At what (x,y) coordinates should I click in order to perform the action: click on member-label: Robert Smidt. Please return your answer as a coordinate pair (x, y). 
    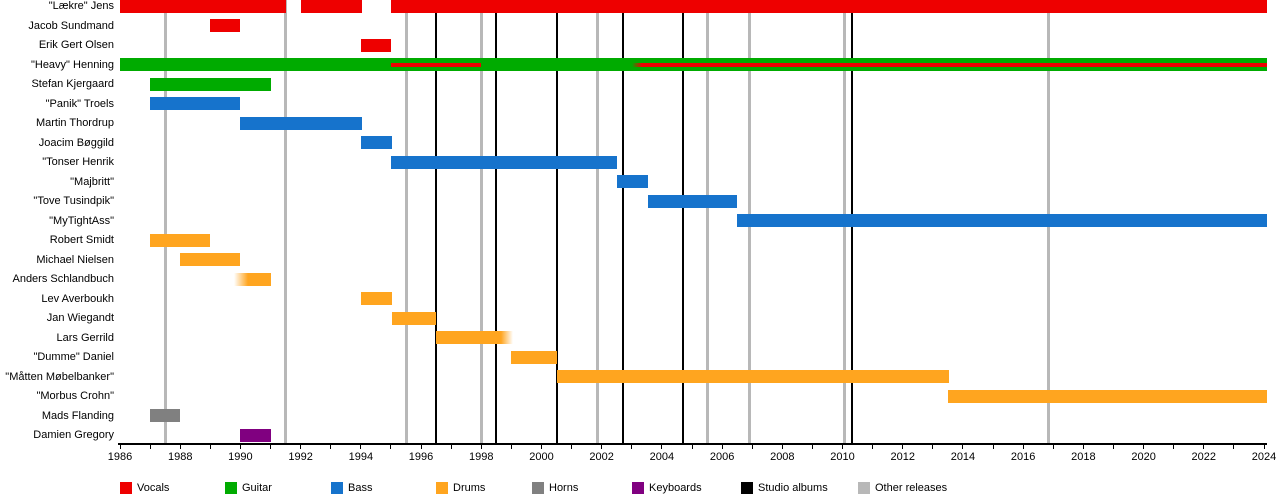
    Looking at the image, I should click on (81, 240).